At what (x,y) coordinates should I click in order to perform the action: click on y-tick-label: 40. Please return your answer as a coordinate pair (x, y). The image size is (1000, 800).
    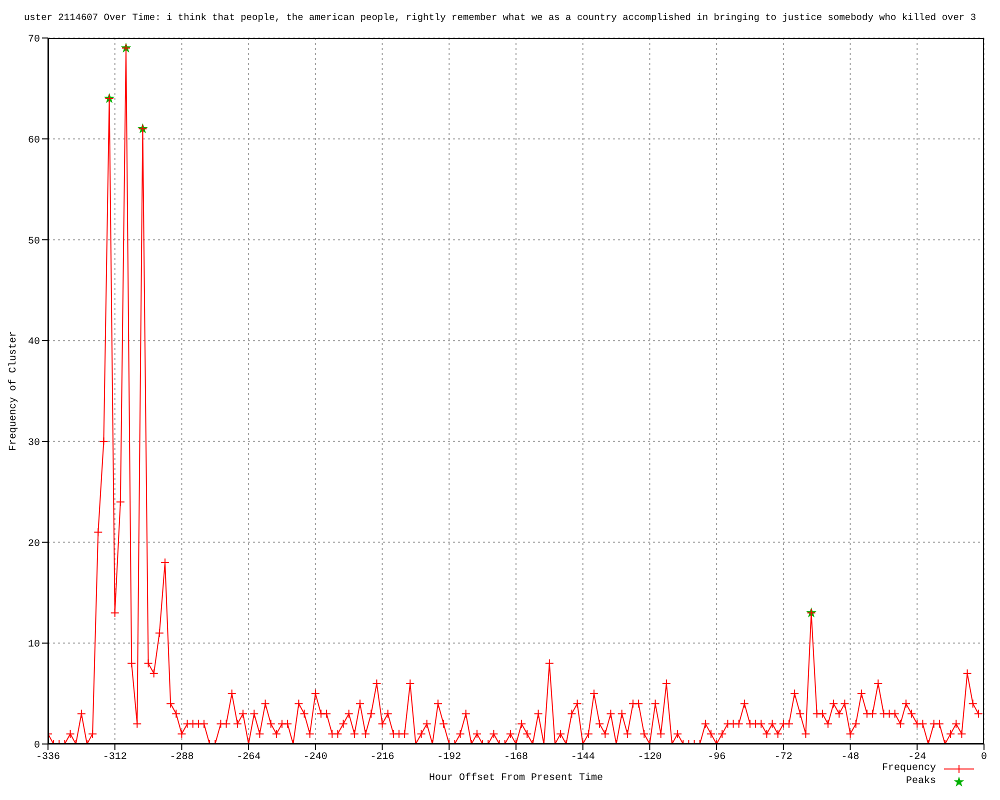
    Looking at the image, I should click on (34, 342).